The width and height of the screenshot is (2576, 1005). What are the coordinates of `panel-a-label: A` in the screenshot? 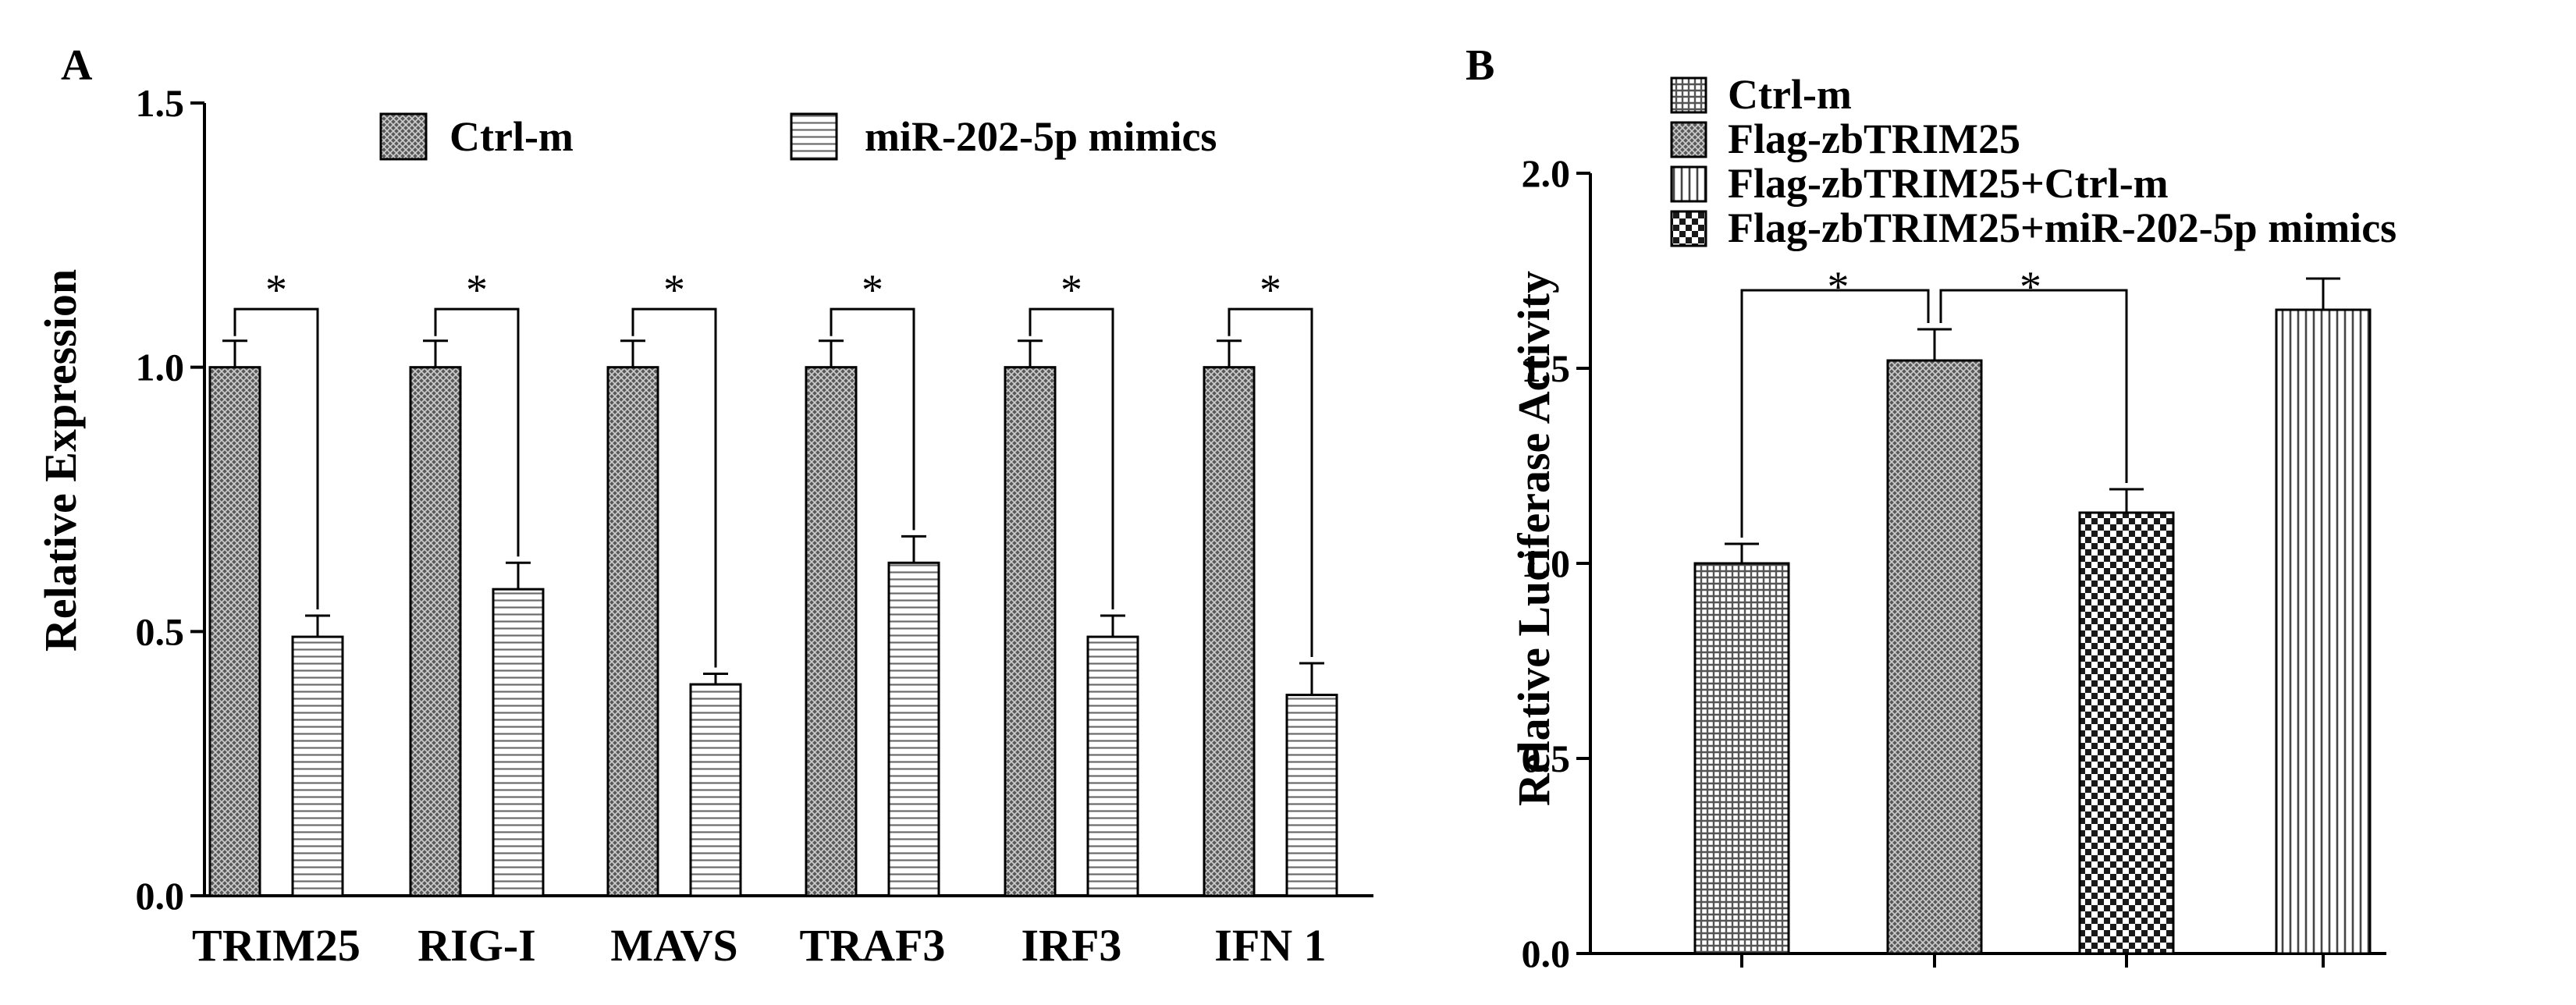 It's located at (77, 65).